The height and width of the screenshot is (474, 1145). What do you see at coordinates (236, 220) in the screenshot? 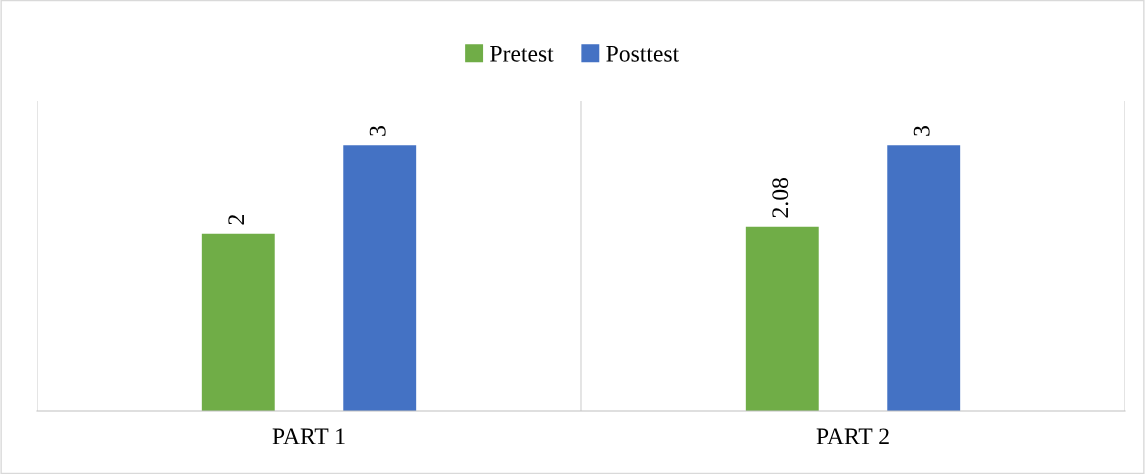
I see `data-label: 2` at bounding box center [236, 220].